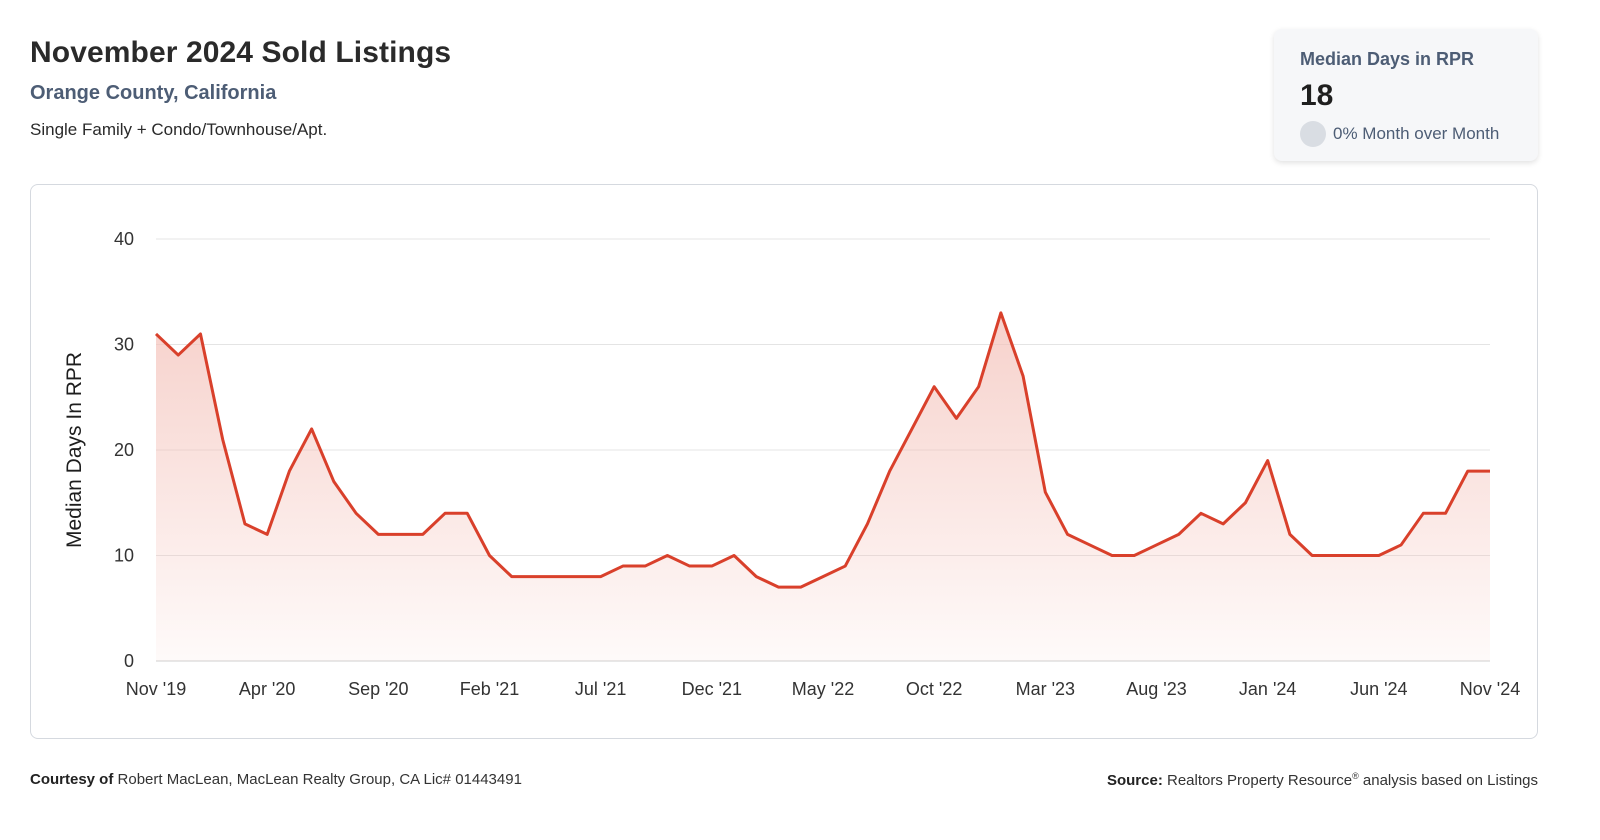 This screenshot has height=840, width=1600. Describe the element at coordinates (1260, 780) in the screenshot. I see `source-text: Realtors Property Resource` at that location.